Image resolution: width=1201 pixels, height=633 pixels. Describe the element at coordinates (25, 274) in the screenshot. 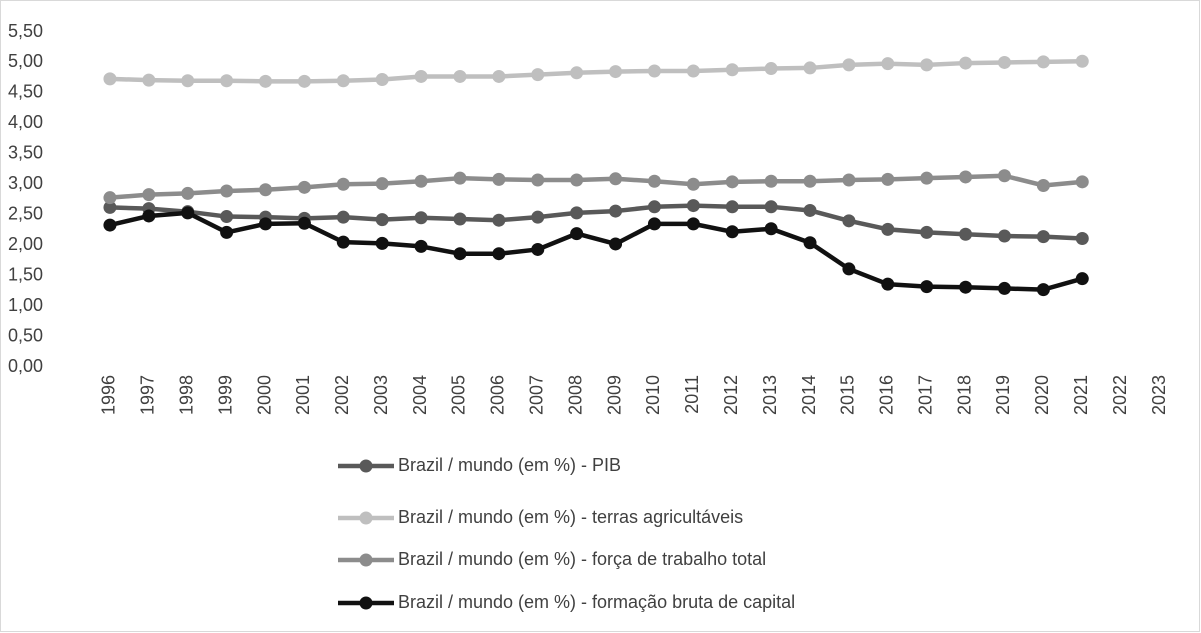

I see `y-tick-label: 1,50` at that location.